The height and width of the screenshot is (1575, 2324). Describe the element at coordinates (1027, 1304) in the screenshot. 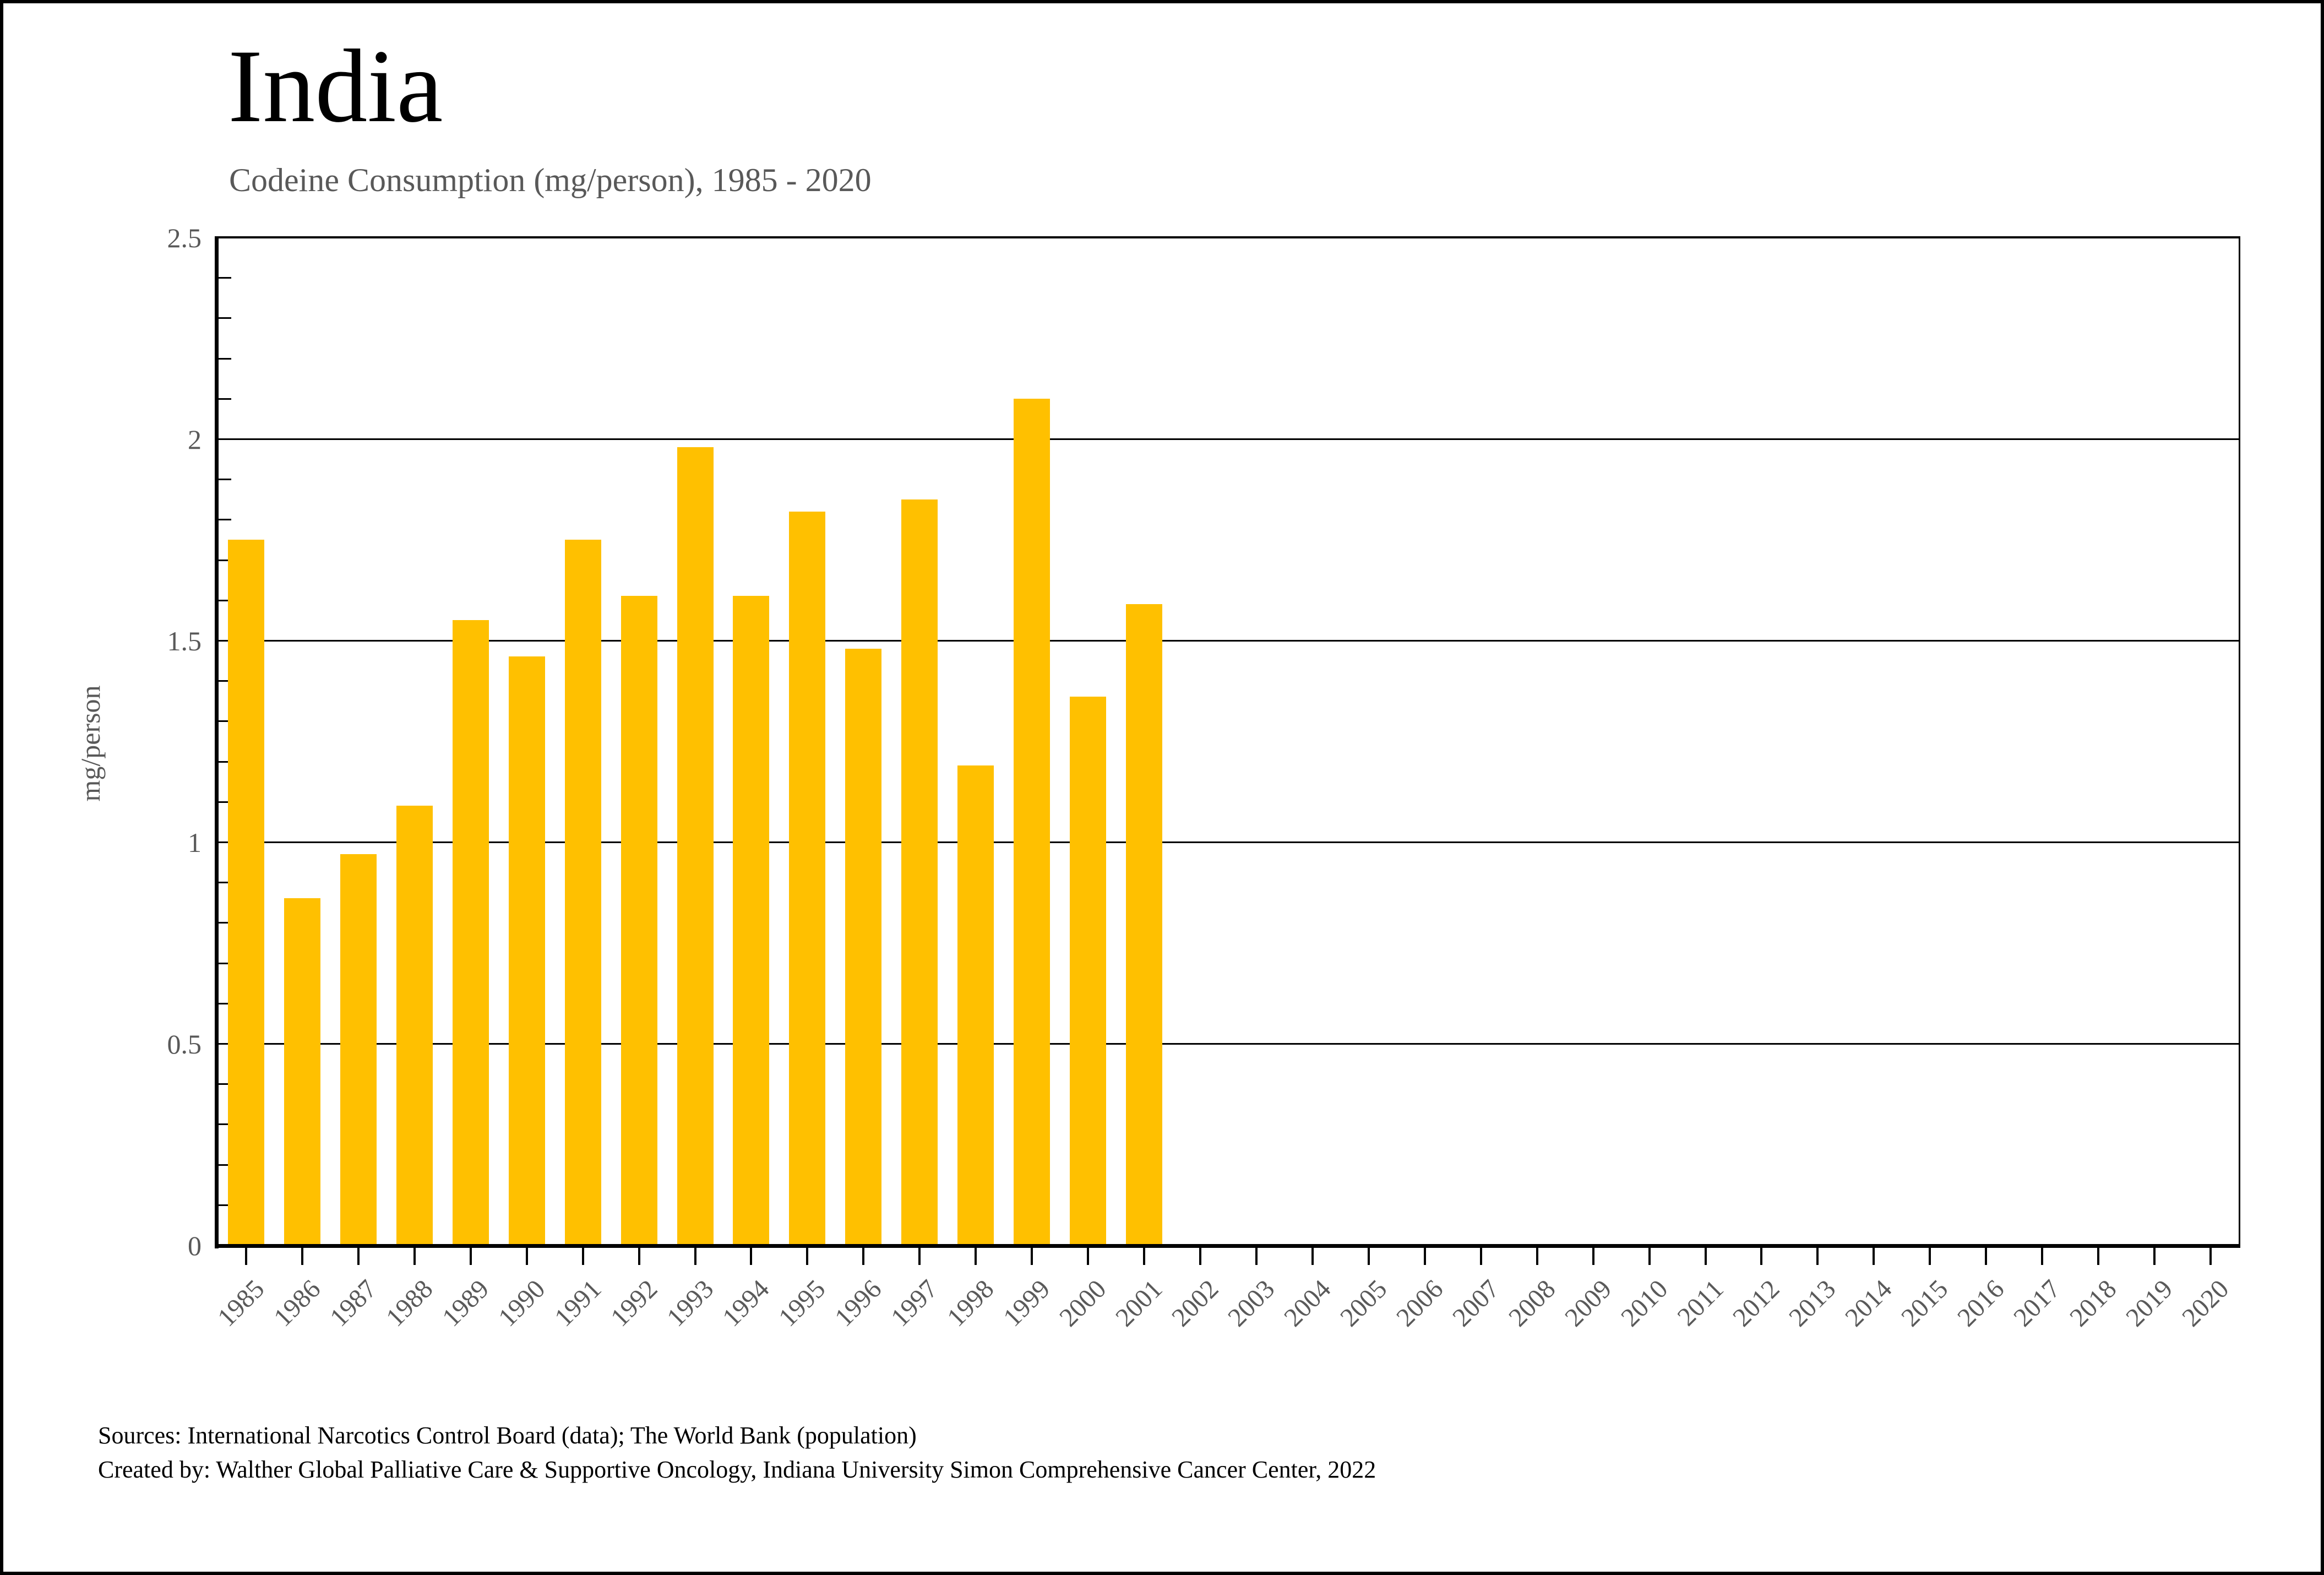

I see `x-tick-label-1999: 1999` at that location.